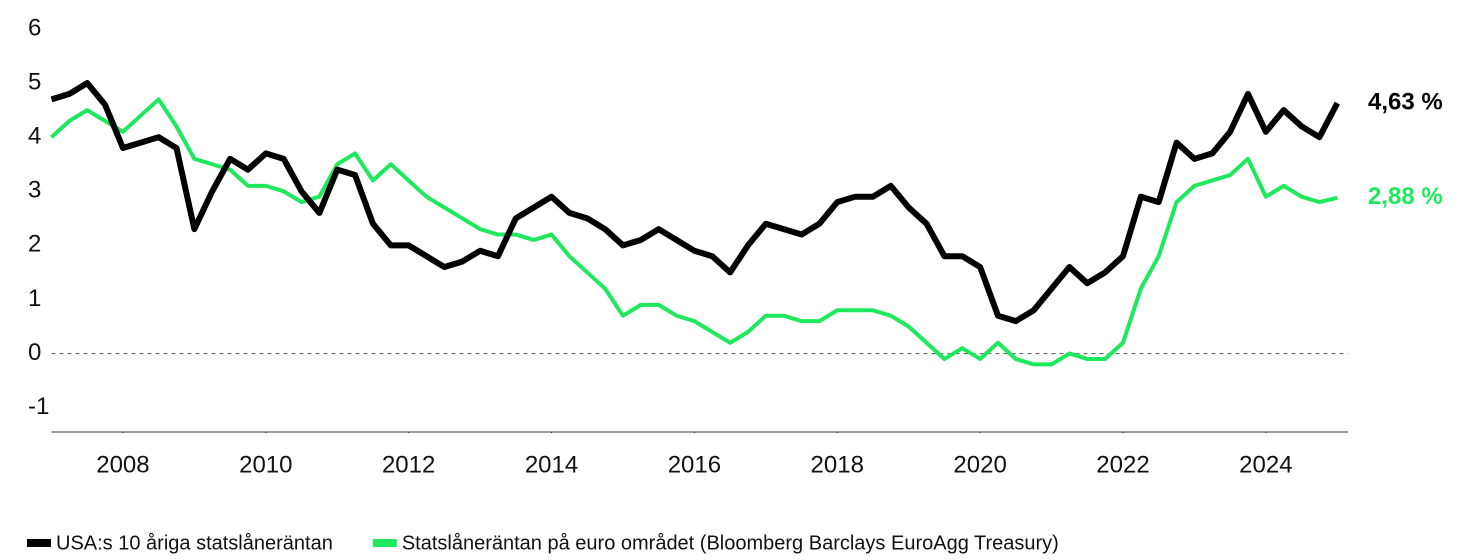 The width and height of the screenshot is (1466, 560). What do you see at coordinates (34, 27) in the screenshot?
I see `y-tick-label: 6` at bounding box center [34, 27].